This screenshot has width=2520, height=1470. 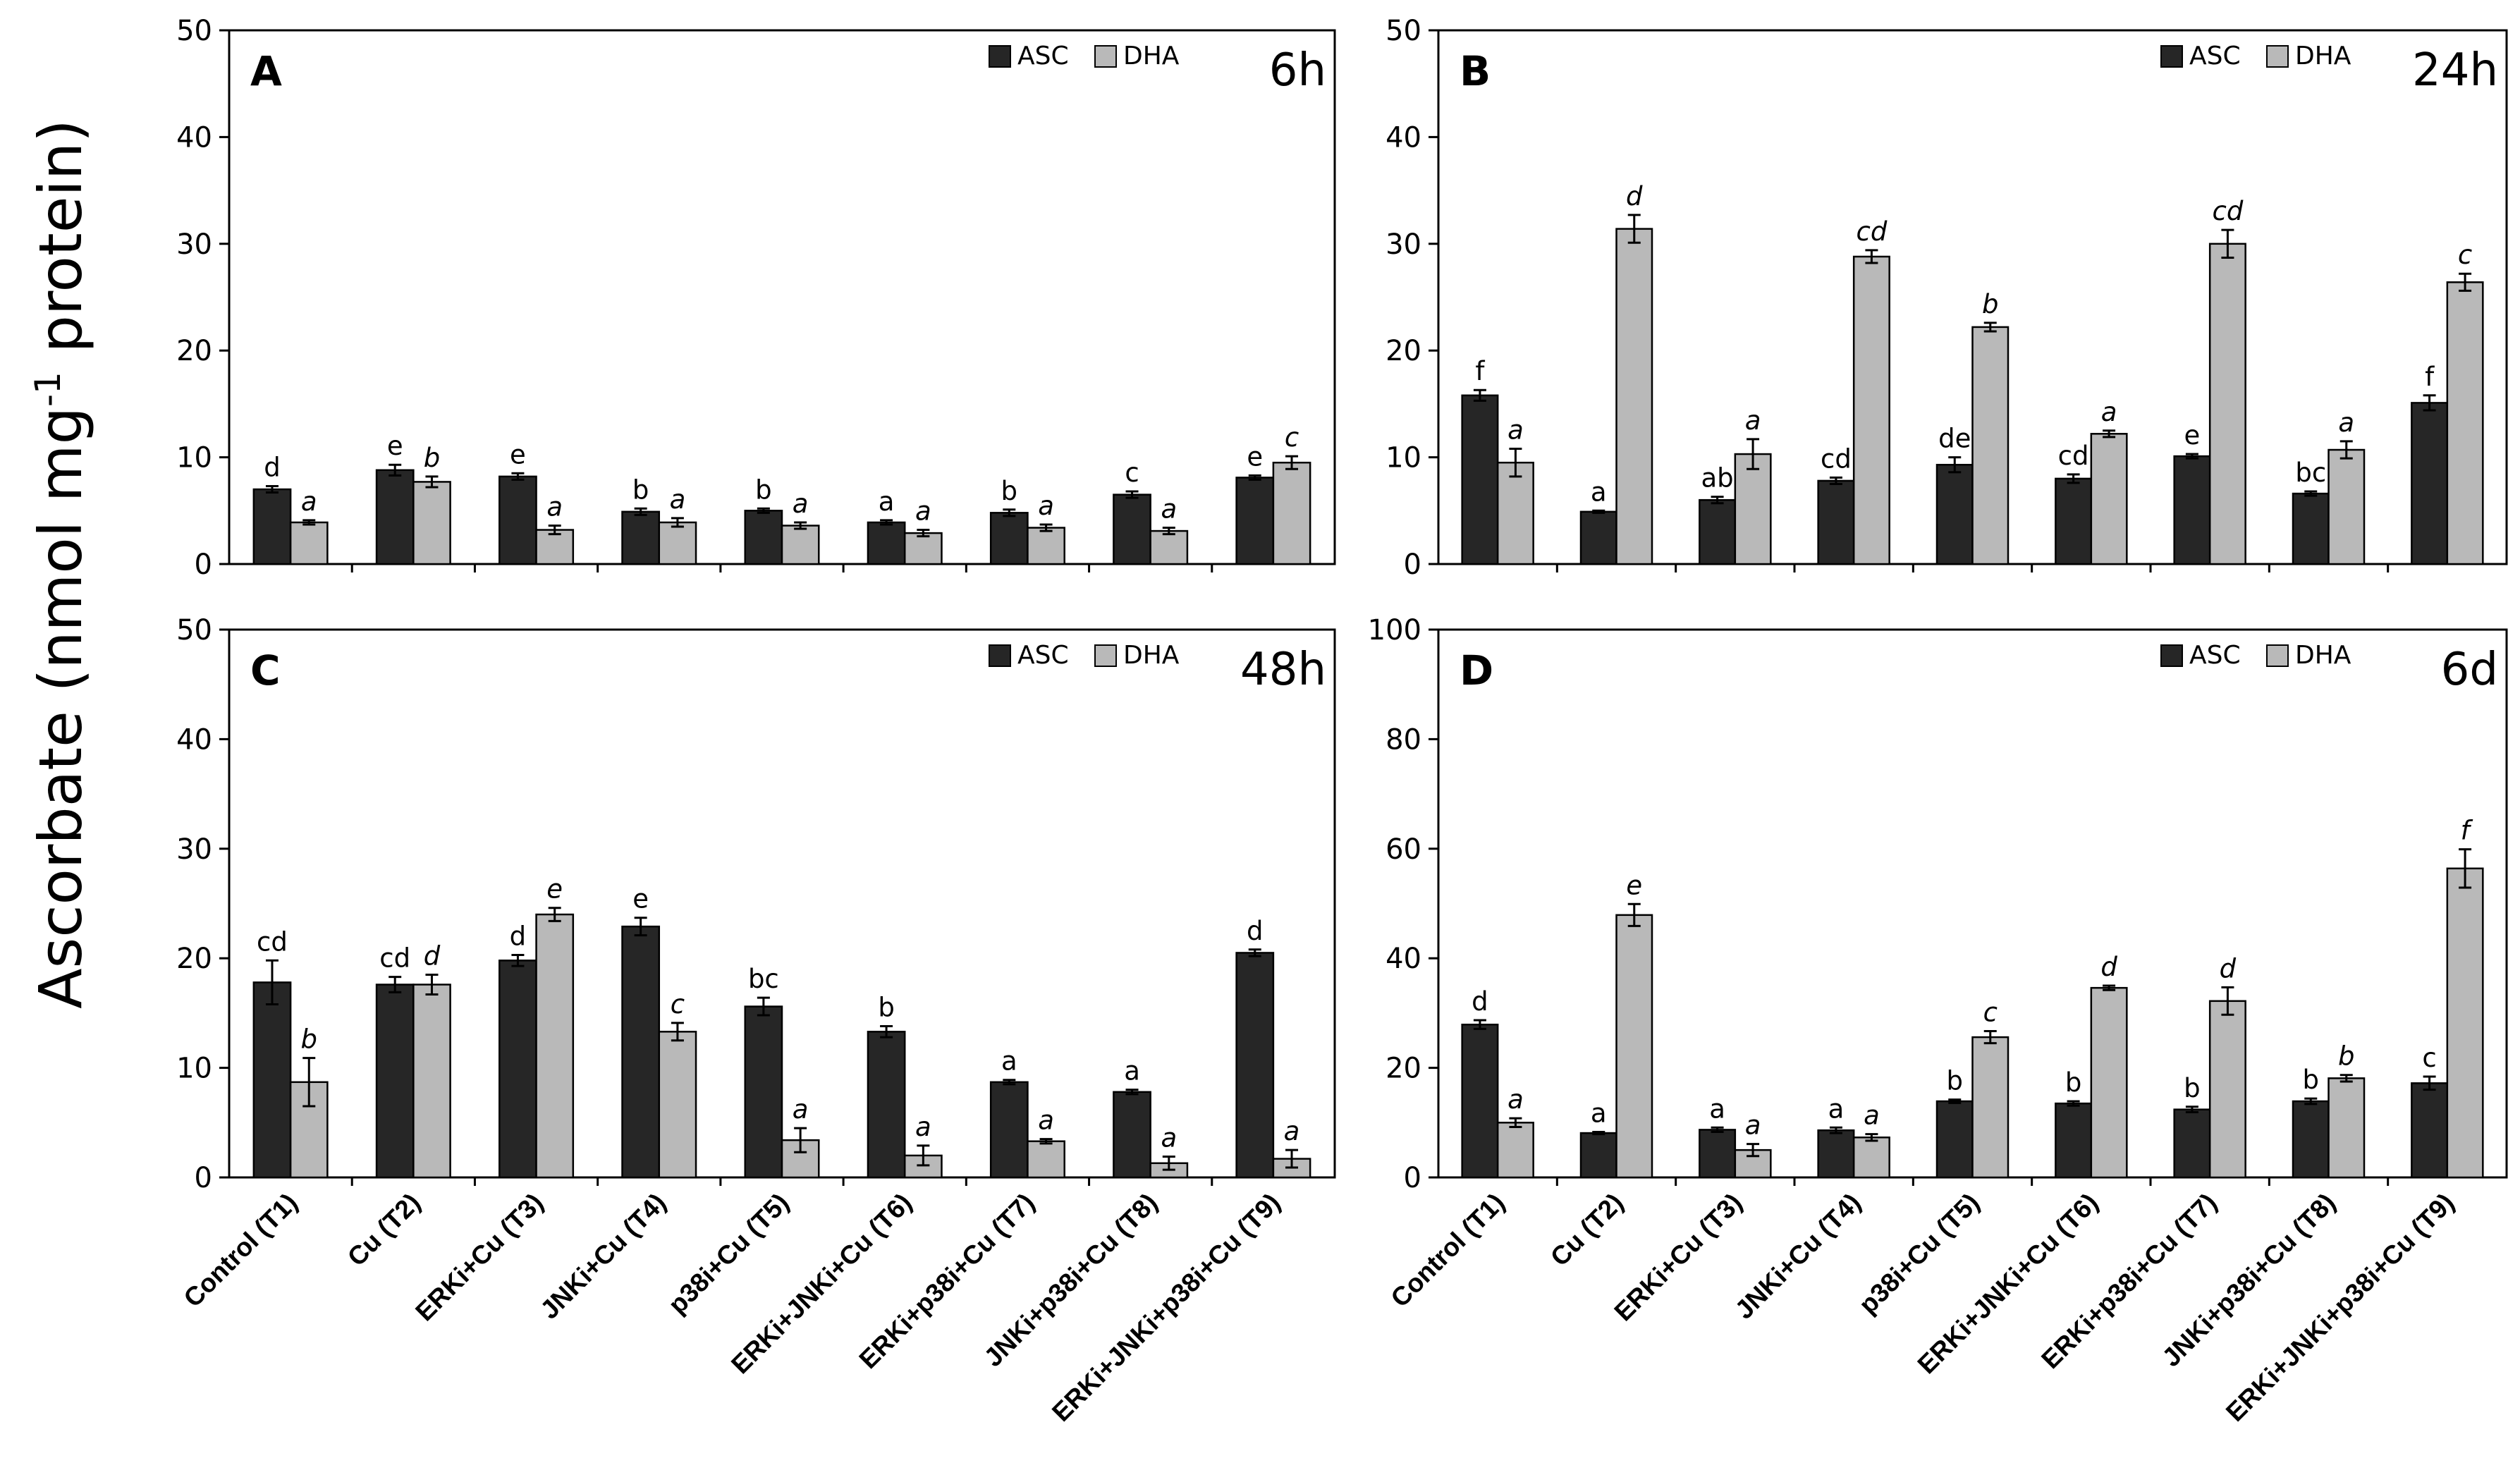 I want to click on y-tick-label: 10, so click(x=1403, y=458).